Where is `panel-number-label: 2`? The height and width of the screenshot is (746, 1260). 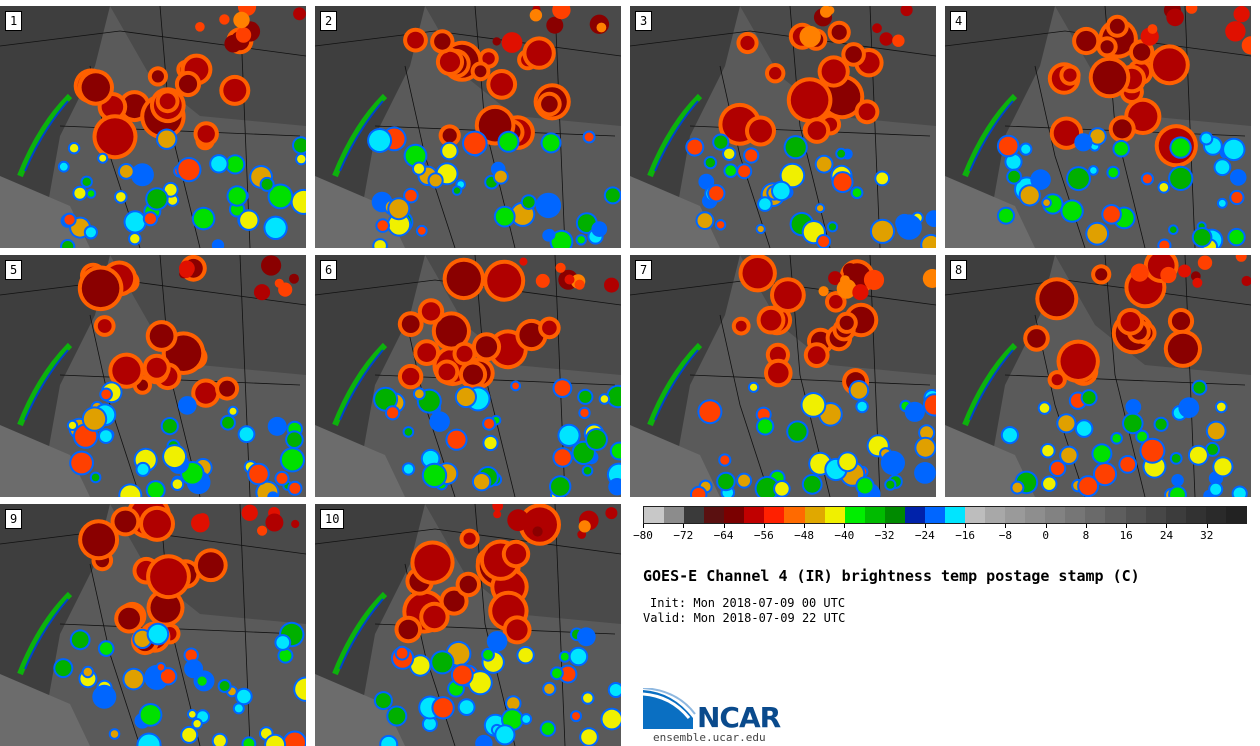 panel-number-label: 2 is located at coordinates (329, 21).